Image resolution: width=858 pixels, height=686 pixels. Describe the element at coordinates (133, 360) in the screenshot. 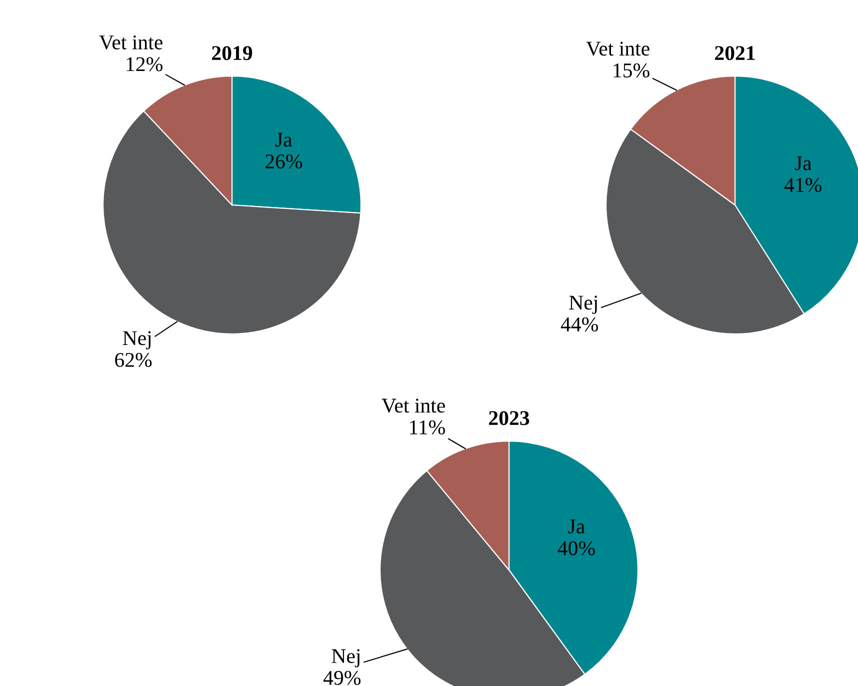

I see `data-label: 62%` at that location.